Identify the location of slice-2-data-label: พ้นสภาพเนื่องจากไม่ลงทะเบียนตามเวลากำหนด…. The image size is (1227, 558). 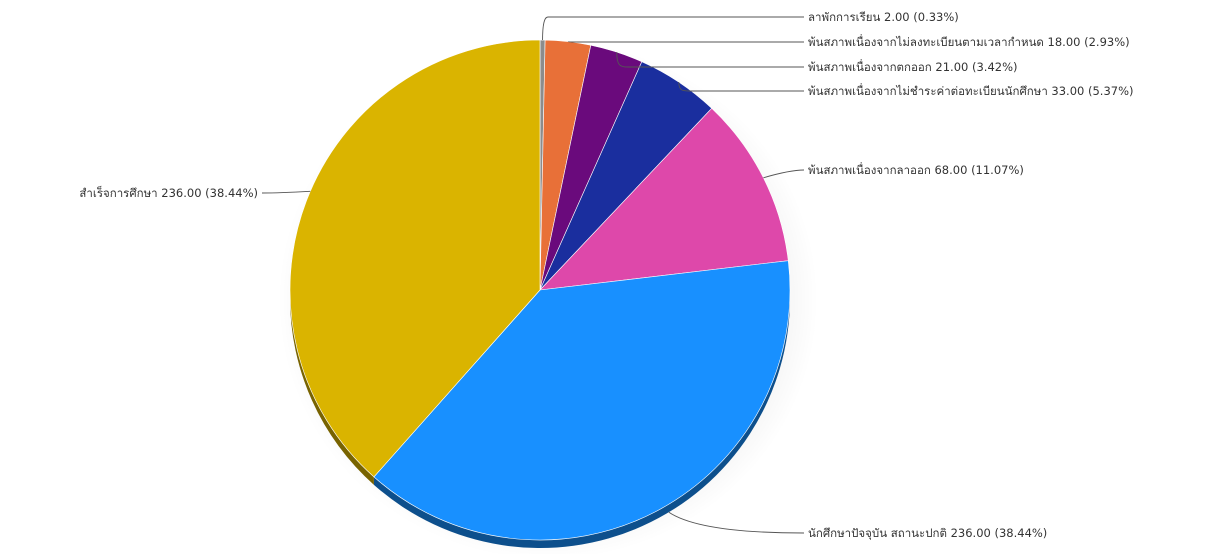
(969, 41).